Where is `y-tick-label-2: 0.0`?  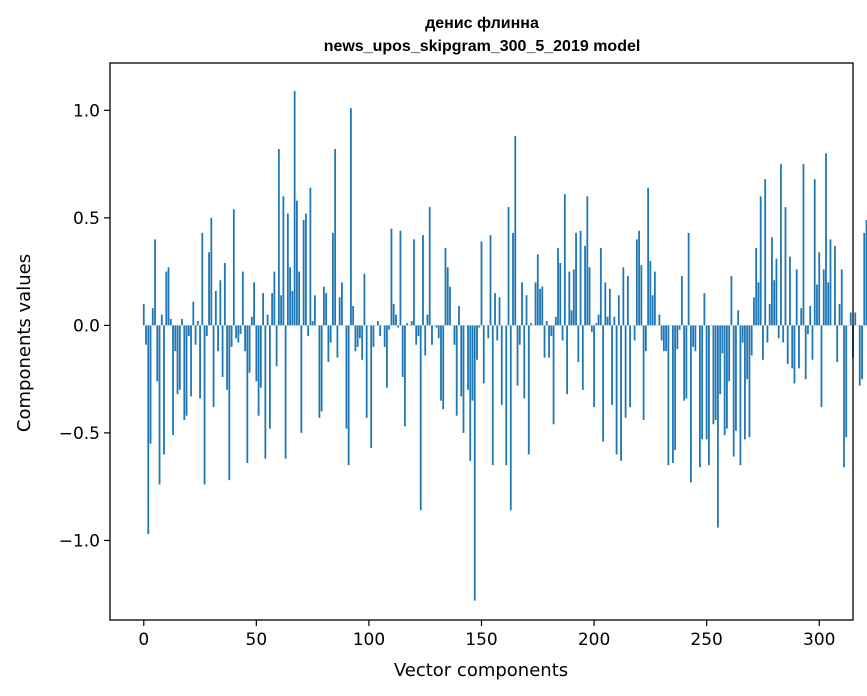 y-tick-label-2: 0.0 is located at coordinates (86, 326).